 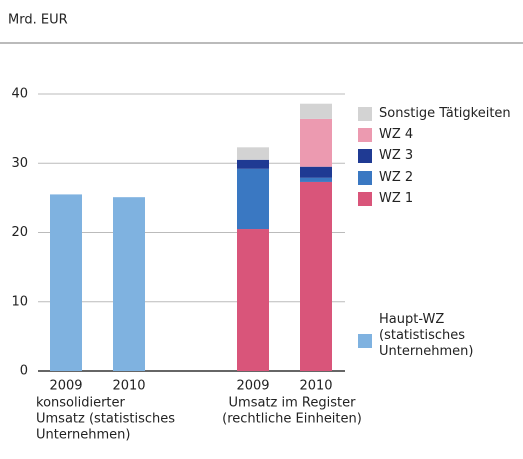 What do you see at coordinates (19, 301) in the screenshot?
I see `y-tick-label: 10` at bounding box center [19, 301].